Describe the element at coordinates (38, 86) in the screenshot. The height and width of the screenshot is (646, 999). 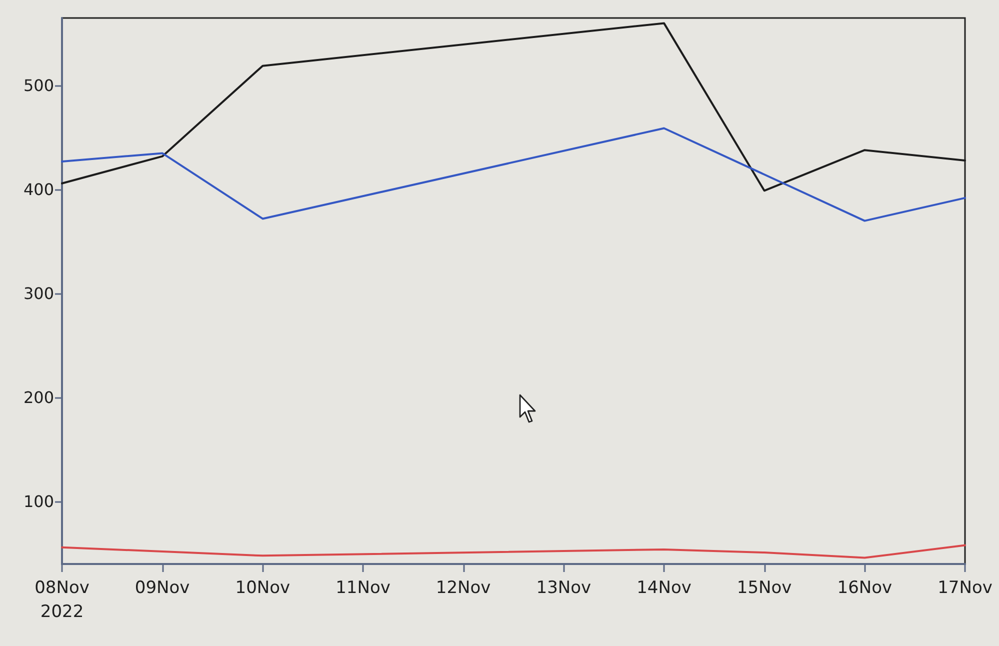
I see `y-tick-label: 500` at that location.